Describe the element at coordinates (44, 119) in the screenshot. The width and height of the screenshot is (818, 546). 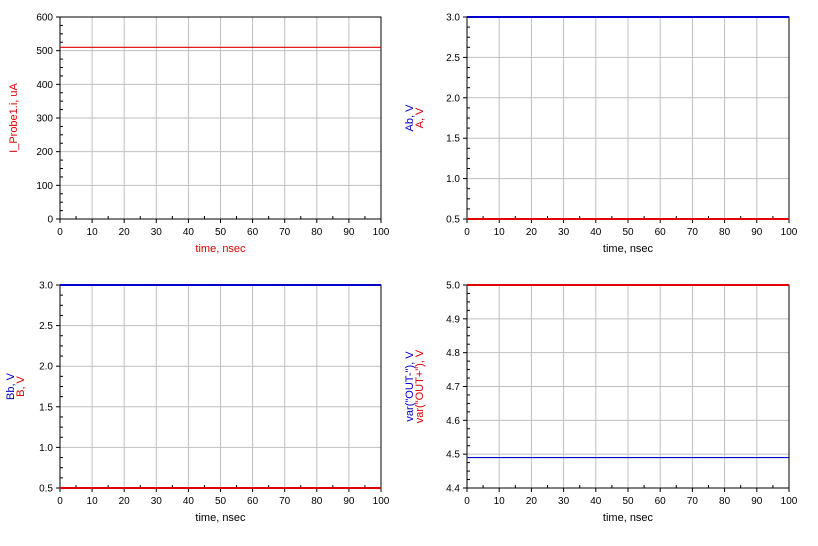
I see `y-tick-label: 300` at that location.